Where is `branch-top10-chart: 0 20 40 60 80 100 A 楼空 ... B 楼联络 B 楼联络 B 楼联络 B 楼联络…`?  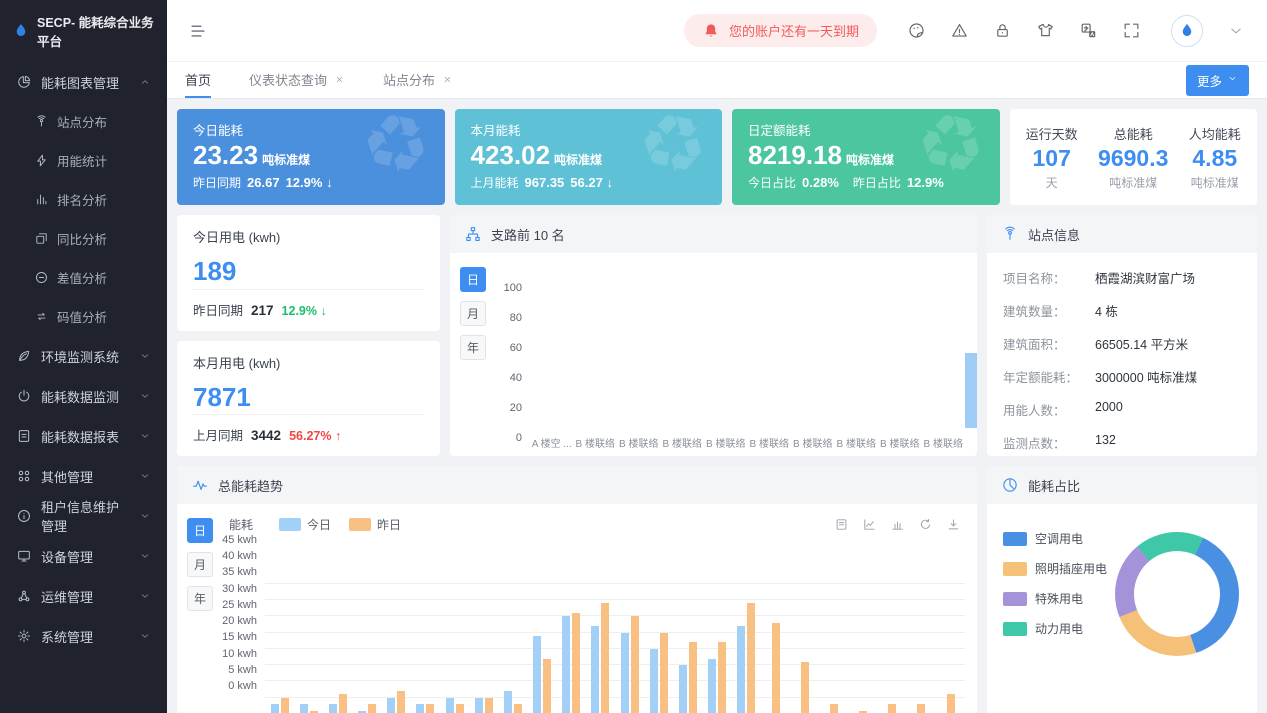 branch-top10-chart: 0 20 40 60 80 100 A 楼空 ... B 楼联络 B 楼联络 B 楼联络 B 楼联络… is located at coordinates (734, 357).